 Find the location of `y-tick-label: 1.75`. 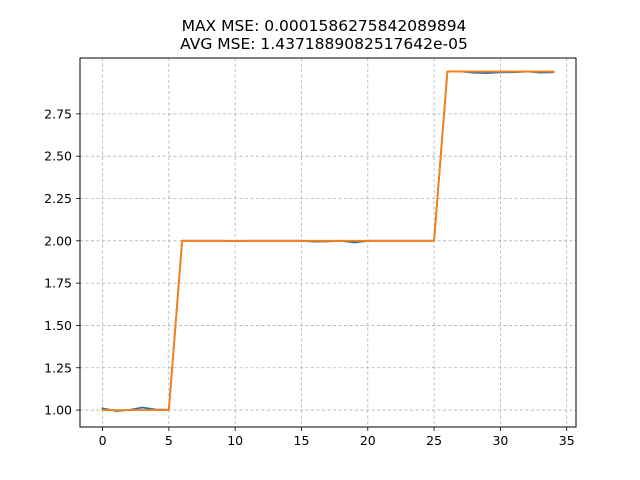

y-tick-label: 1.75 is located at coordinates (58, 283).